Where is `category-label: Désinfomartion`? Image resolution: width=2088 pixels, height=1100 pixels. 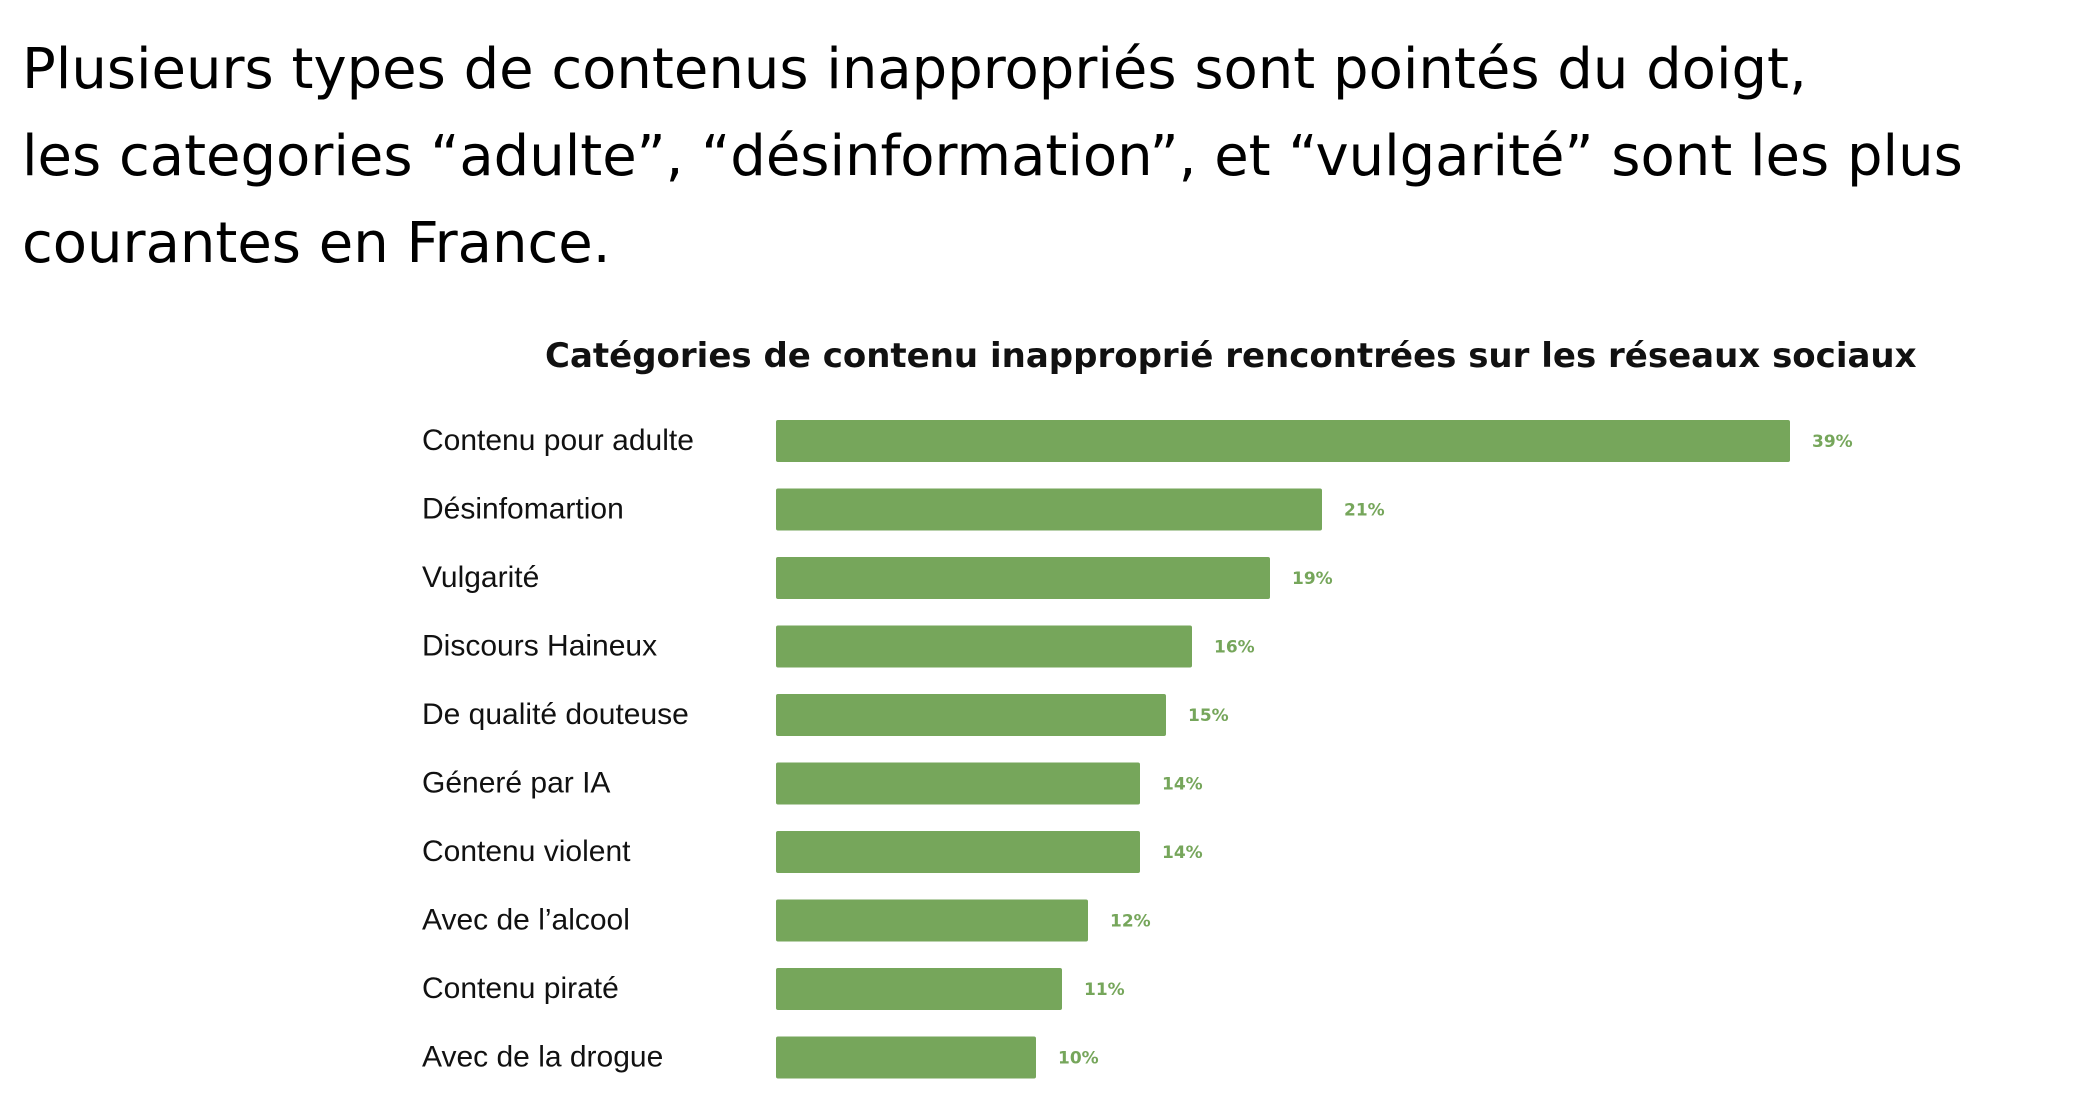
category-label: Désinfomartion is located at coordinates (523, 508).